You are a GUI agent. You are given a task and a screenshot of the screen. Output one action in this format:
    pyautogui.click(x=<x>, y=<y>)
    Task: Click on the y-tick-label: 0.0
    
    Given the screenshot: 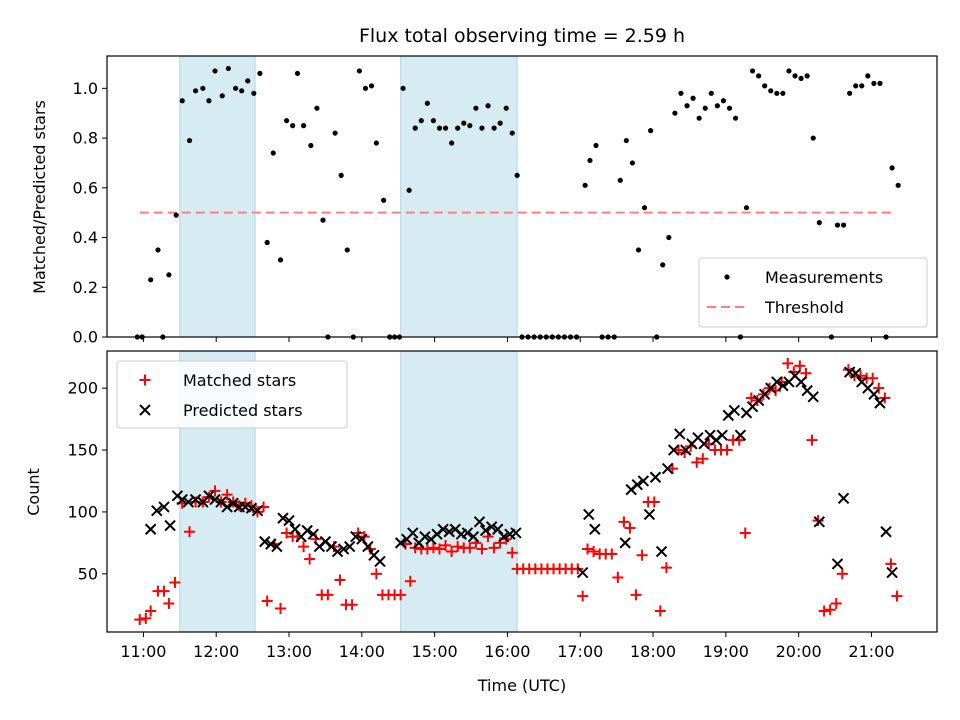 What is the action you would take?
    pyautogui.click(x=85, y=337)
    